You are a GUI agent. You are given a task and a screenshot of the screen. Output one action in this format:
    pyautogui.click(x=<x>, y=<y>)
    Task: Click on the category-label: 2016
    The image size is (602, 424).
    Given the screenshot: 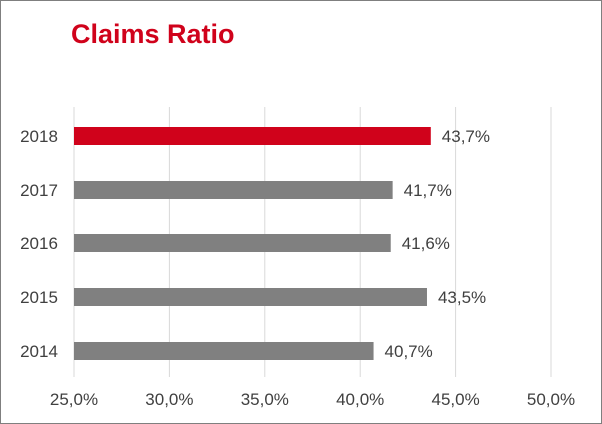 What is the action you would take?
    pyautogui.click(x=39, y=243)
    